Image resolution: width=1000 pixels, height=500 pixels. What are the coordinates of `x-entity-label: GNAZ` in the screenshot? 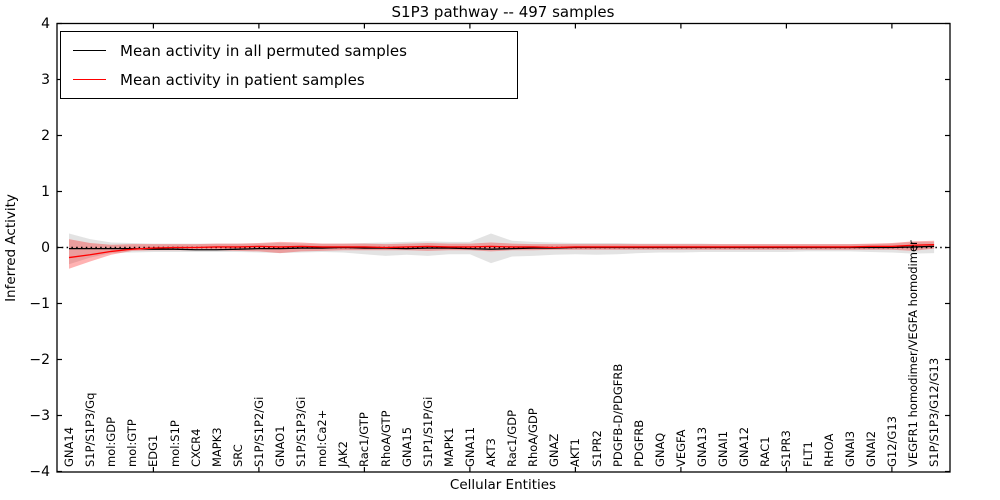 It's located at (554, 450).